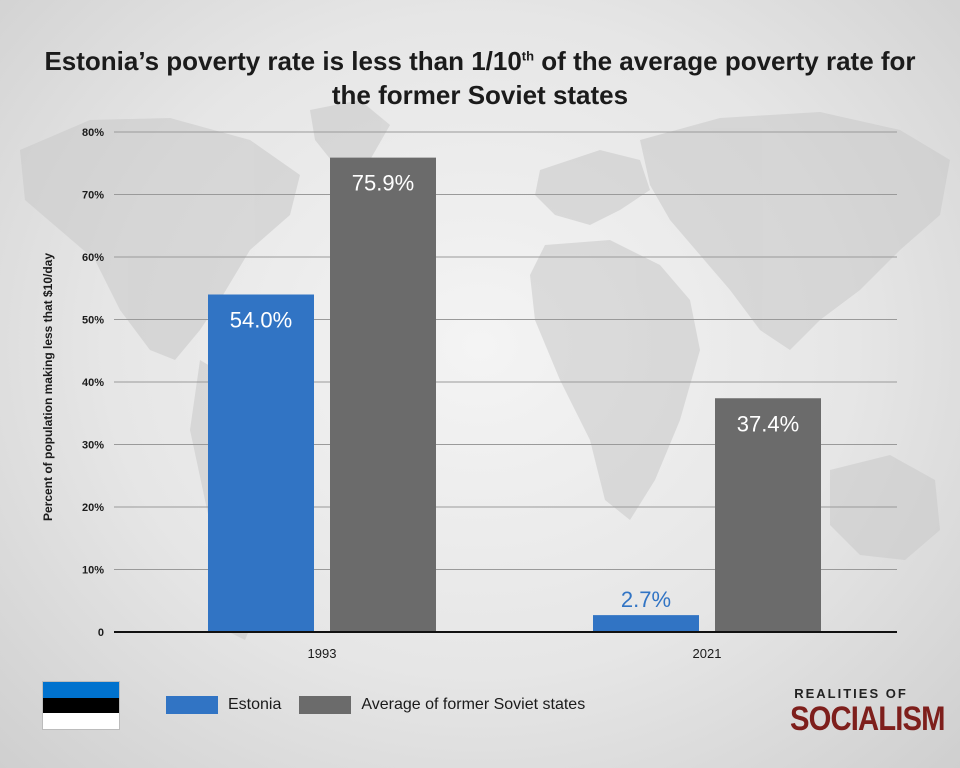 This screenshot has width=960, height=768. Describe the element at coordinates (768, 423) in the screenshot. I see `data-label-soviet-average-2021: 37.4%` at that location.